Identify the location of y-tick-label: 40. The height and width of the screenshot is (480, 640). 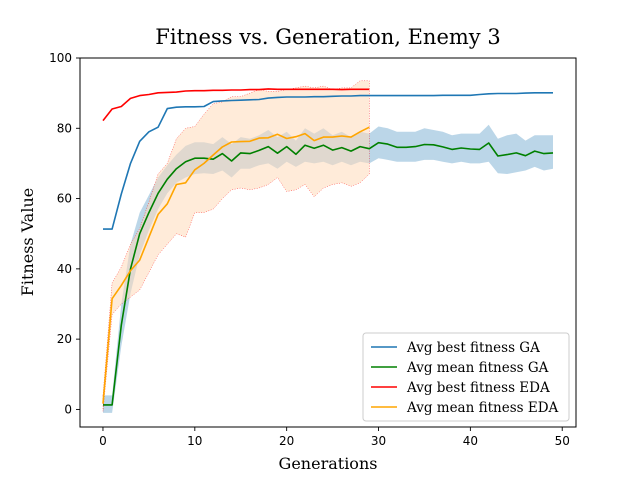
(64, 269).